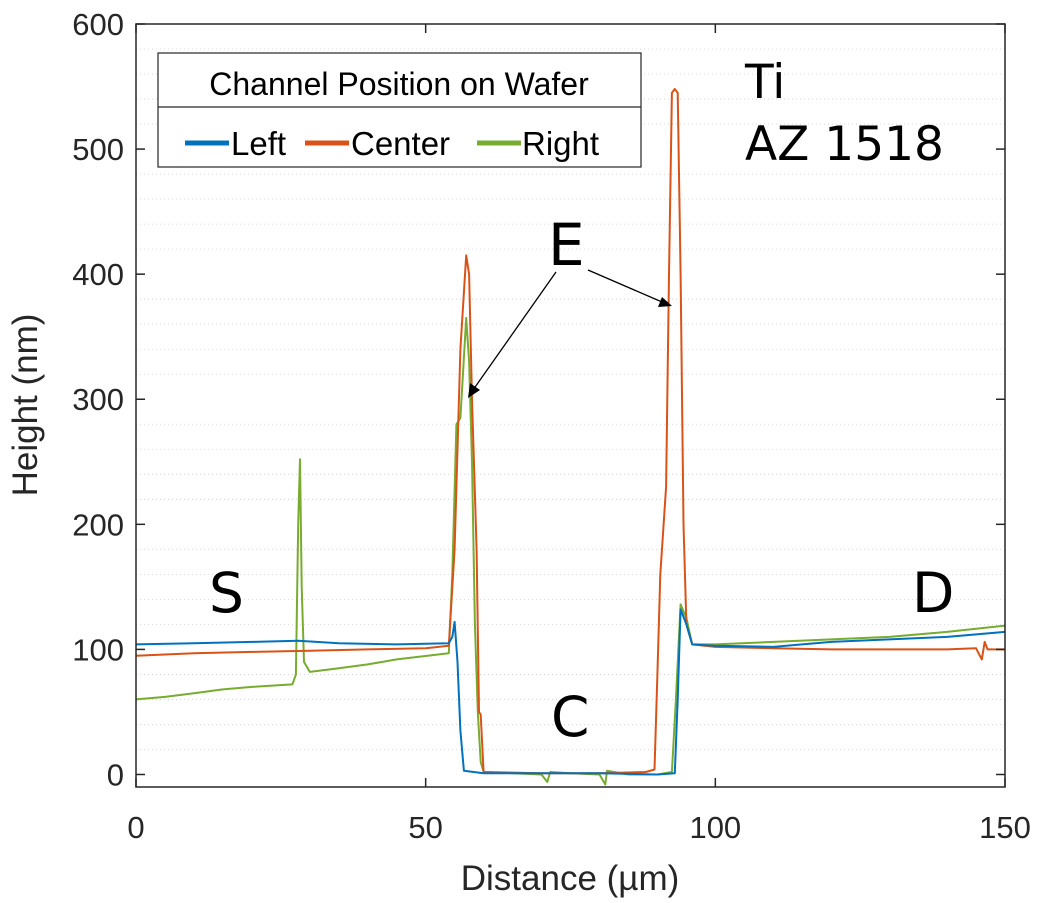  I want to click on y-axis-title: Height (nm), so click(25, 405).